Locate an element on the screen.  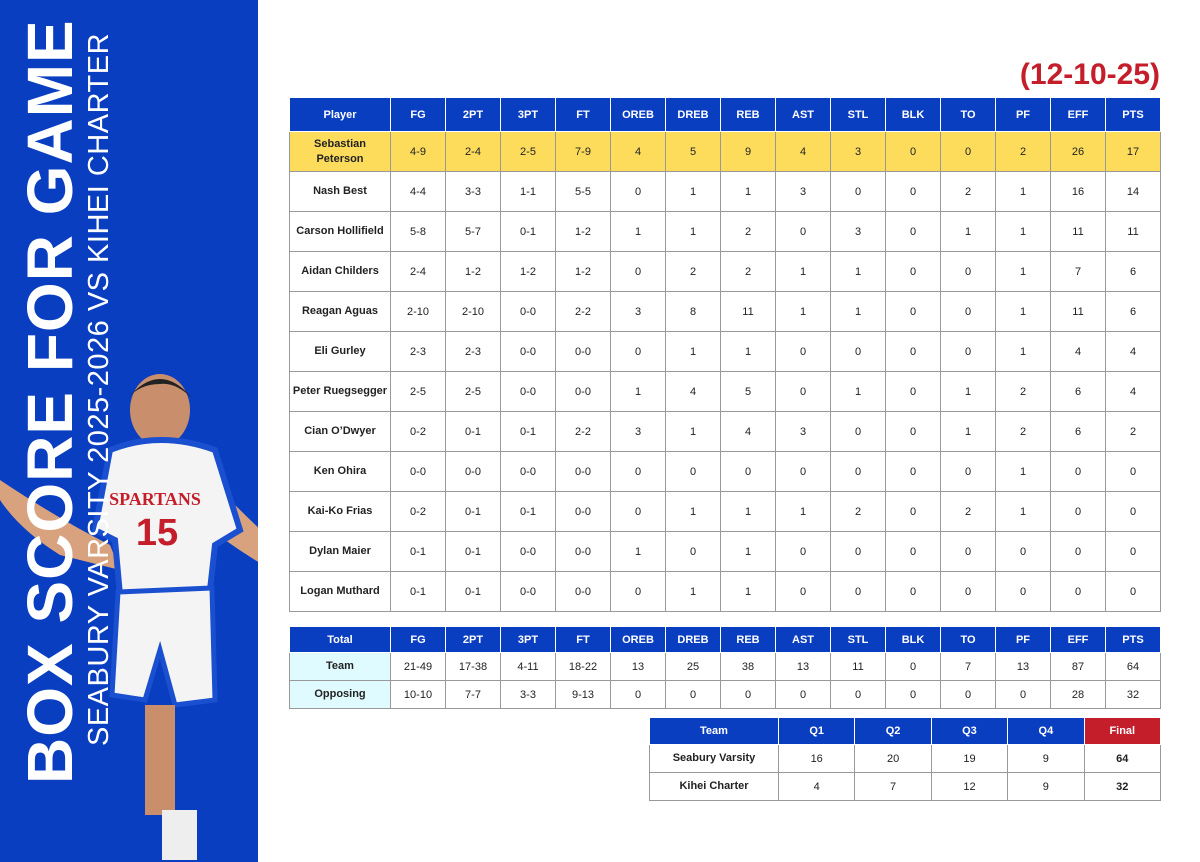
table-row: Ken Ohira 0-0 0-0 0-0 0-0 0 0 0 0 0 0 0 1 0 0 is located at coordinates (725, 471).